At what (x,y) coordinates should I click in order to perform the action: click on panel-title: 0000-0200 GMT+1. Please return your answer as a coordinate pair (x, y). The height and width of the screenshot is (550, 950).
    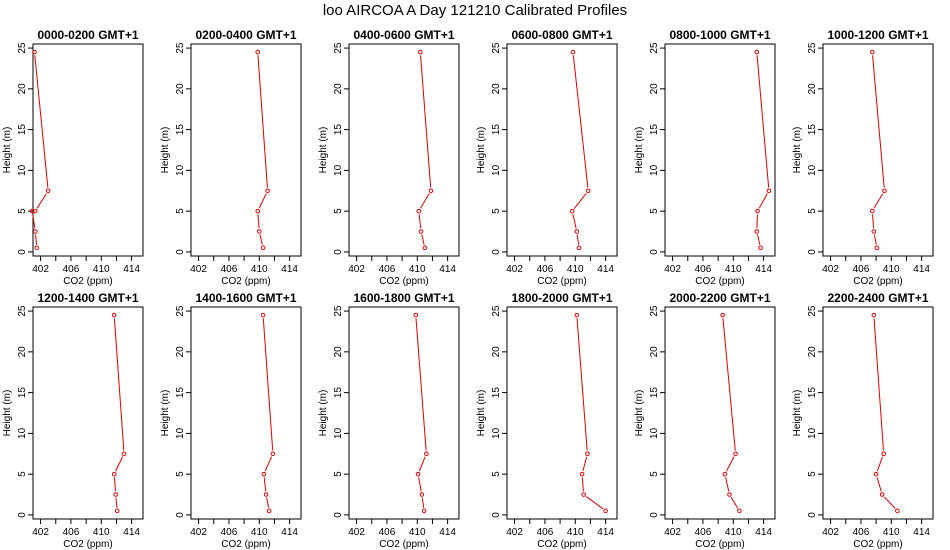
    Looking at the image, I should click on (87, 35).